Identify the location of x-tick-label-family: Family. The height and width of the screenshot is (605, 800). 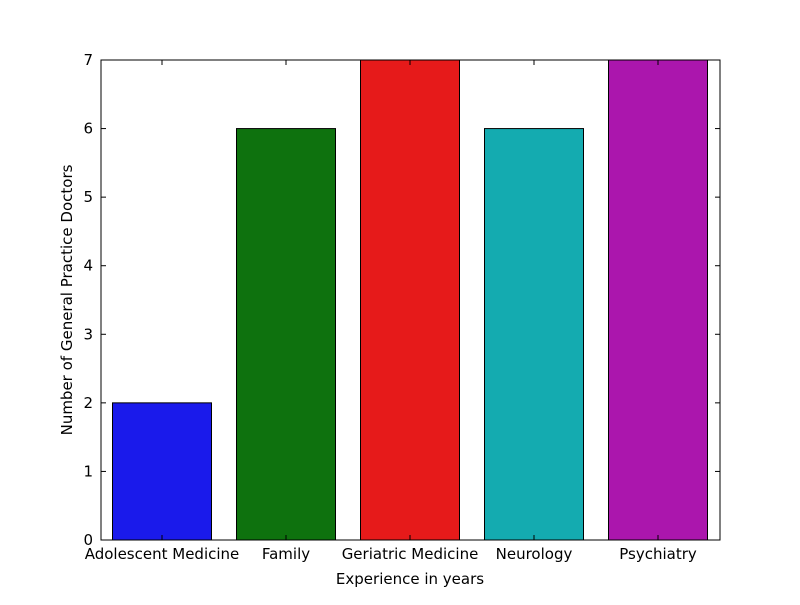
(286, 554).